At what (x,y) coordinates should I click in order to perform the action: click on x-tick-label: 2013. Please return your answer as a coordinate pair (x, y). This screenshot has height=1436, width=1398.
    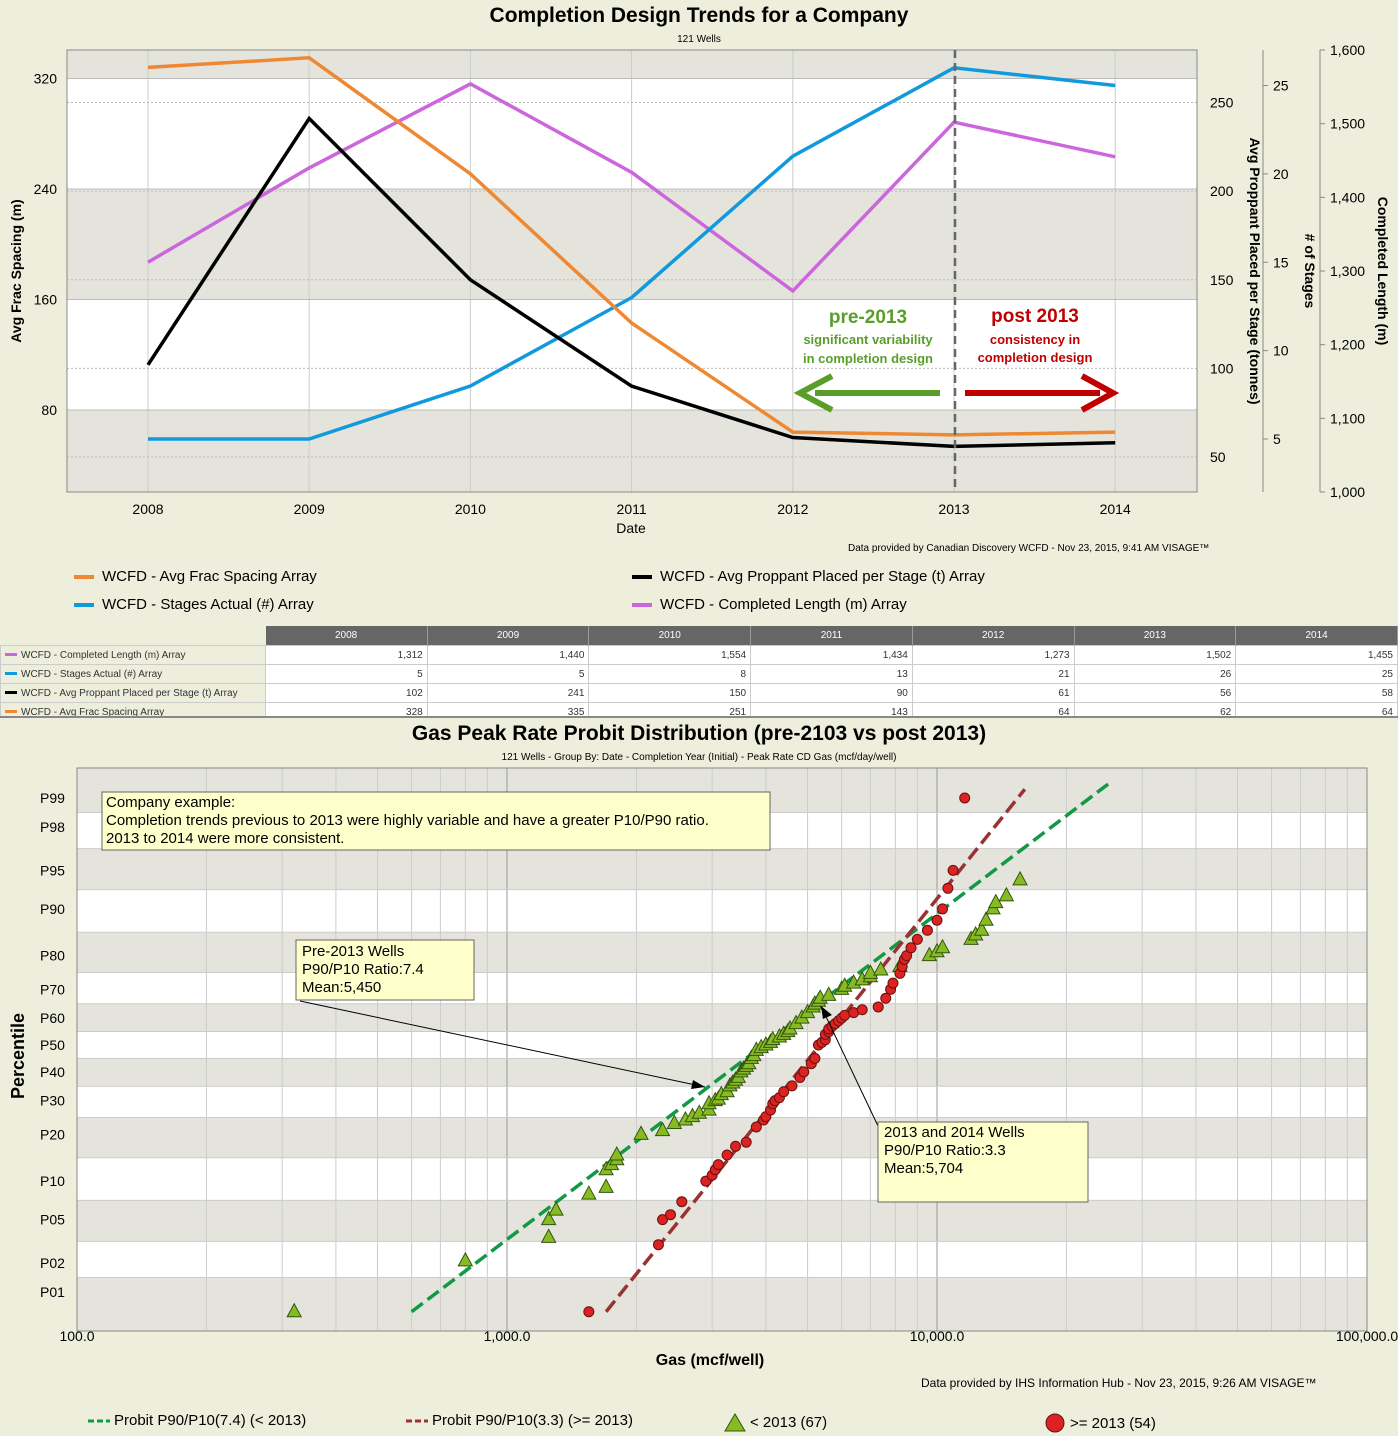
    Looking at the image, I should click on (953, 509).